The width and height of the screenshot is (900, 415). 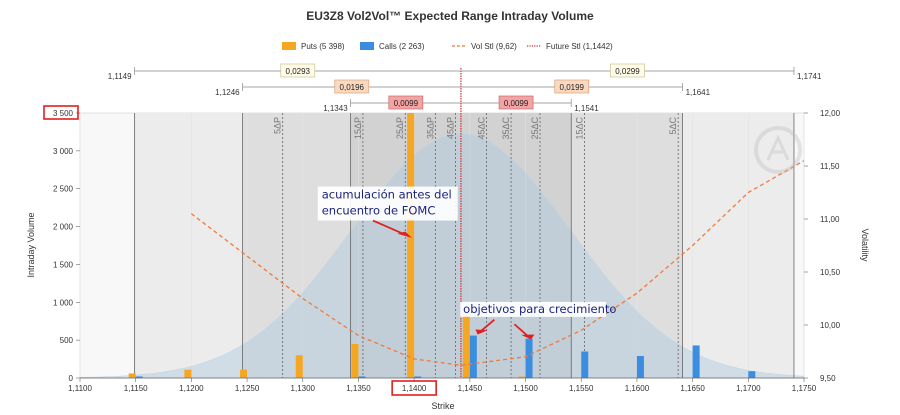 I want to click on y-left-tick-2: 1 000, so click(x=63, y=302).